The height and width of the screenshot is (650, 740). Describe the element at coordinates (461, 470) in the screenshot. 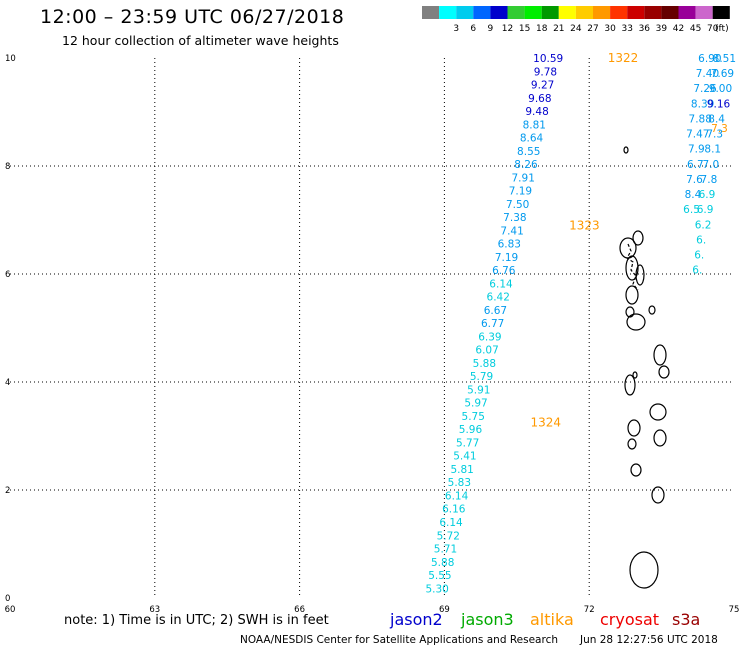

I see `wave-height-value: 5.81` at that location.